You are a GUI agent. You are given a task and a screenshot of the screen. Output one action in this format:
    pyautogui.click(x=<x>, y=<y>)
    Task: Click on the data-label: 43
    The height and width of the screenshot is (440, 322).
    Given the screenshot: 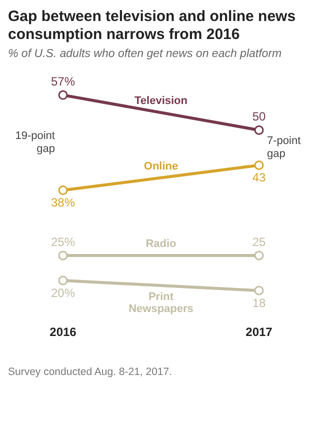 What is the action you would take?
    pyautogui.click(x=259, y=177)
    